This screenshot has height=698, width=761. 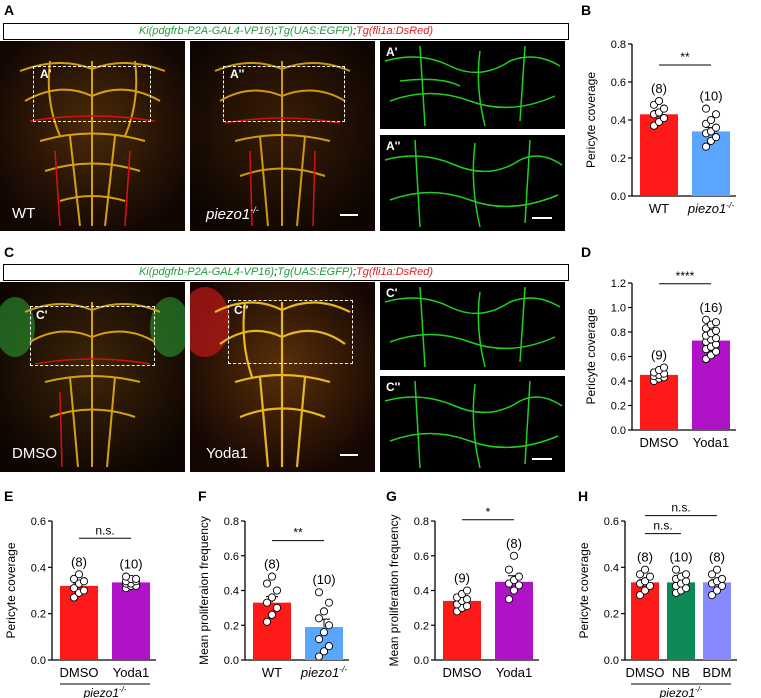 I want to click on micro-dmso: C' DMSO, so click(x=92, y=377).